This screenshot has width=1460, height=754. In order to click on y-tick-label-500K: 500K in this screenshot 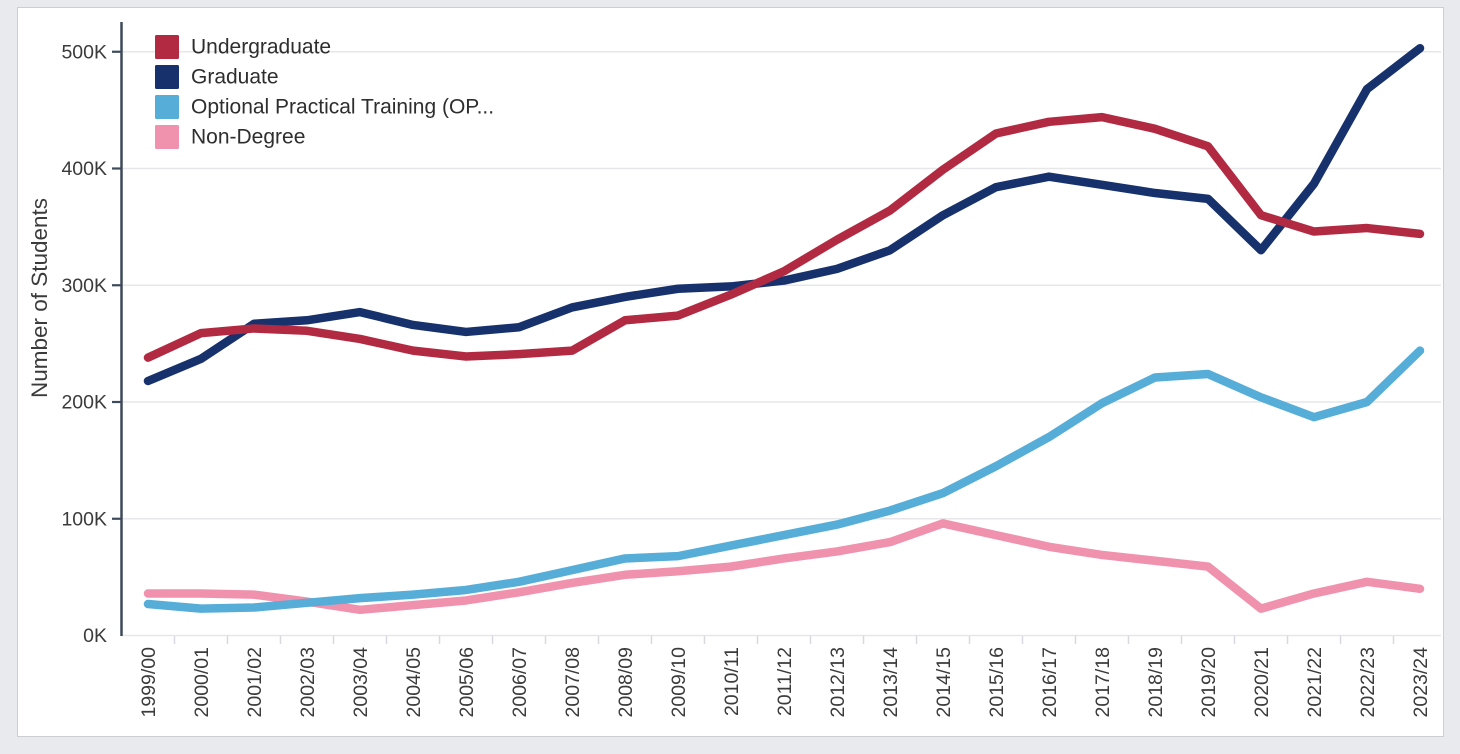, I will do `click(84, 52)`.